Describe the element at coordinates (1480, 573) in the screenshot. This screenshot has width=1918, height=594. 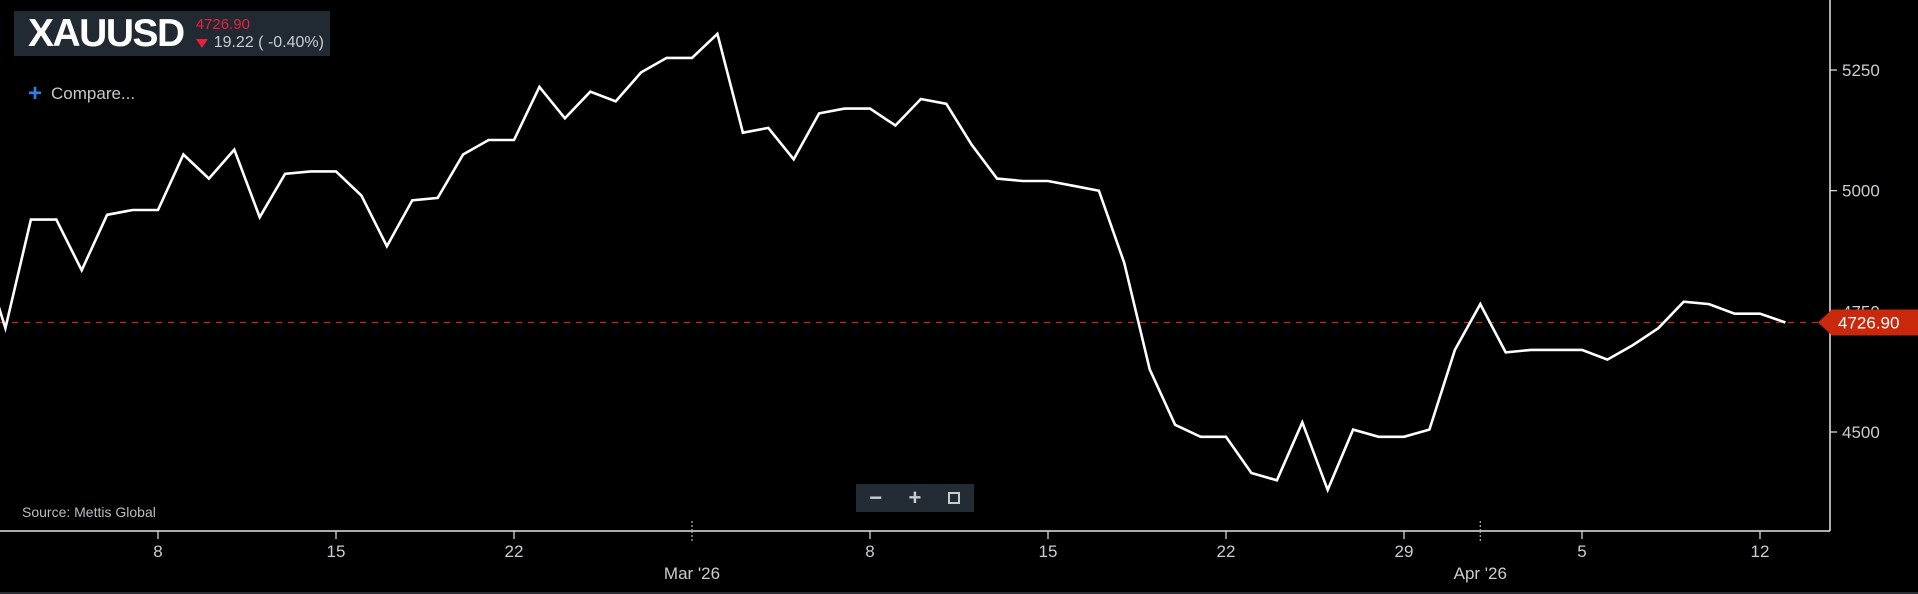
I see `month-label: Apr '26` at that location.